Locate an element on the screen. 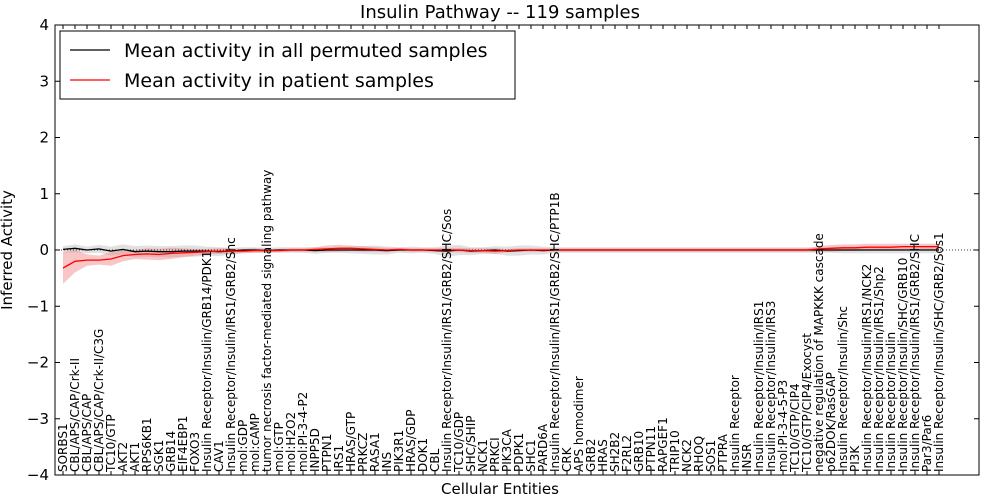 This screenshot has width=1000, height=500. y-tick-label: 2 is located at coordinates (44, 138).